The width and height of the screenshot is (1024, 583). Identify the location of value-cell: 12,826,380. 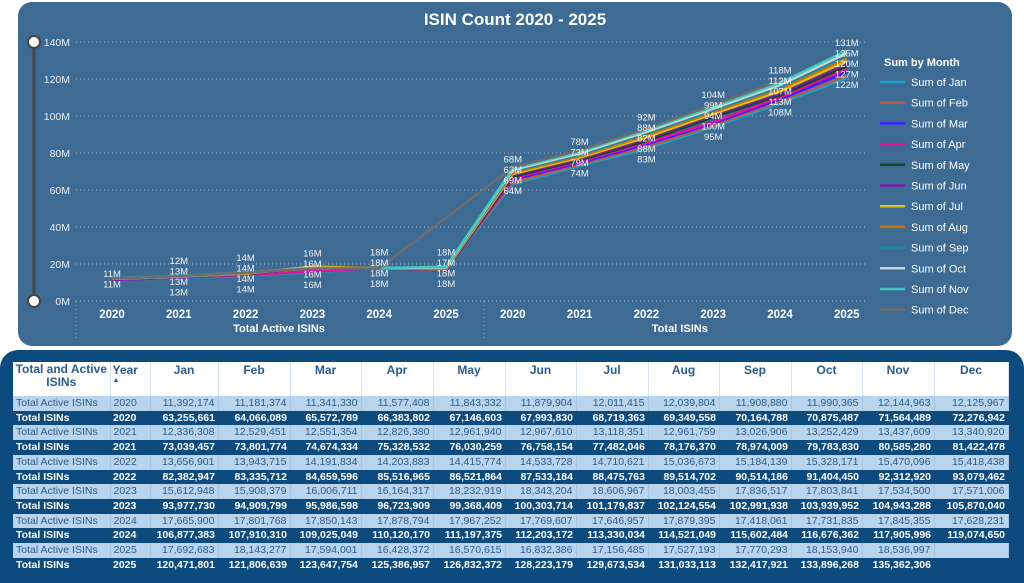
(397, 433).